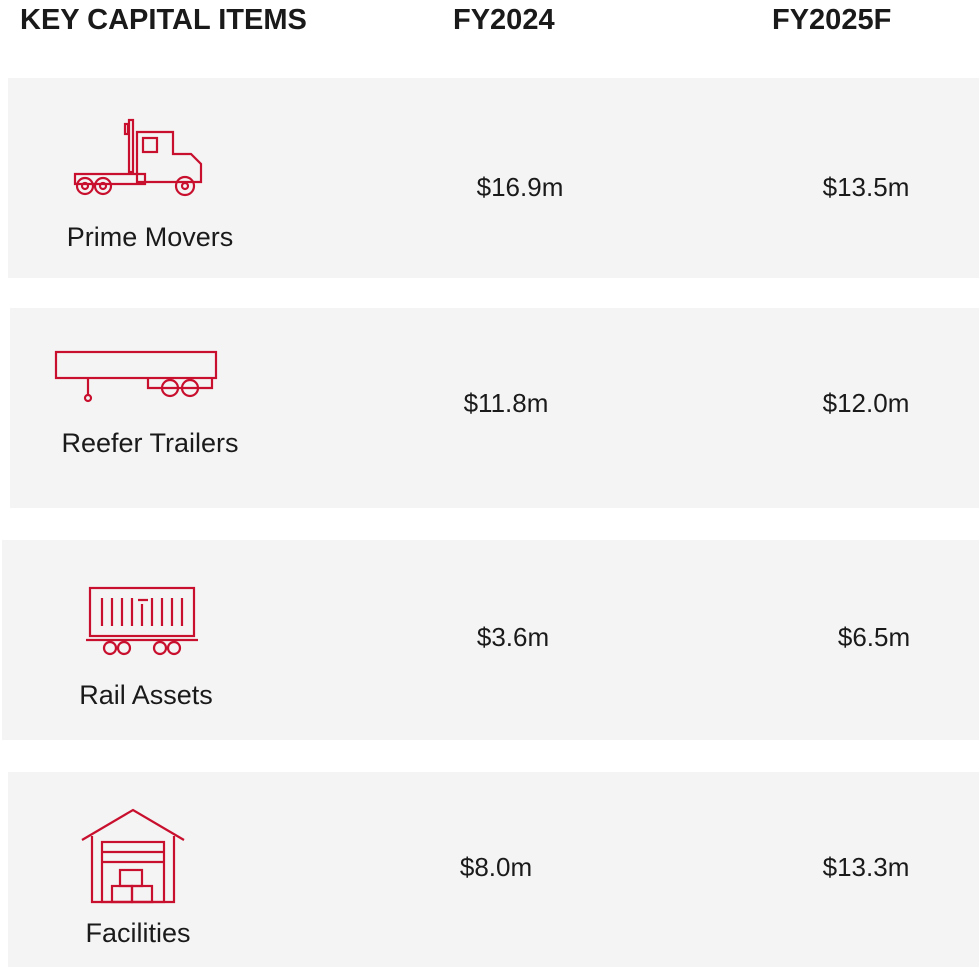  Describe the element at coordinates (504, 20) in the screenshot. I see `column-header: FY2024` at that location.